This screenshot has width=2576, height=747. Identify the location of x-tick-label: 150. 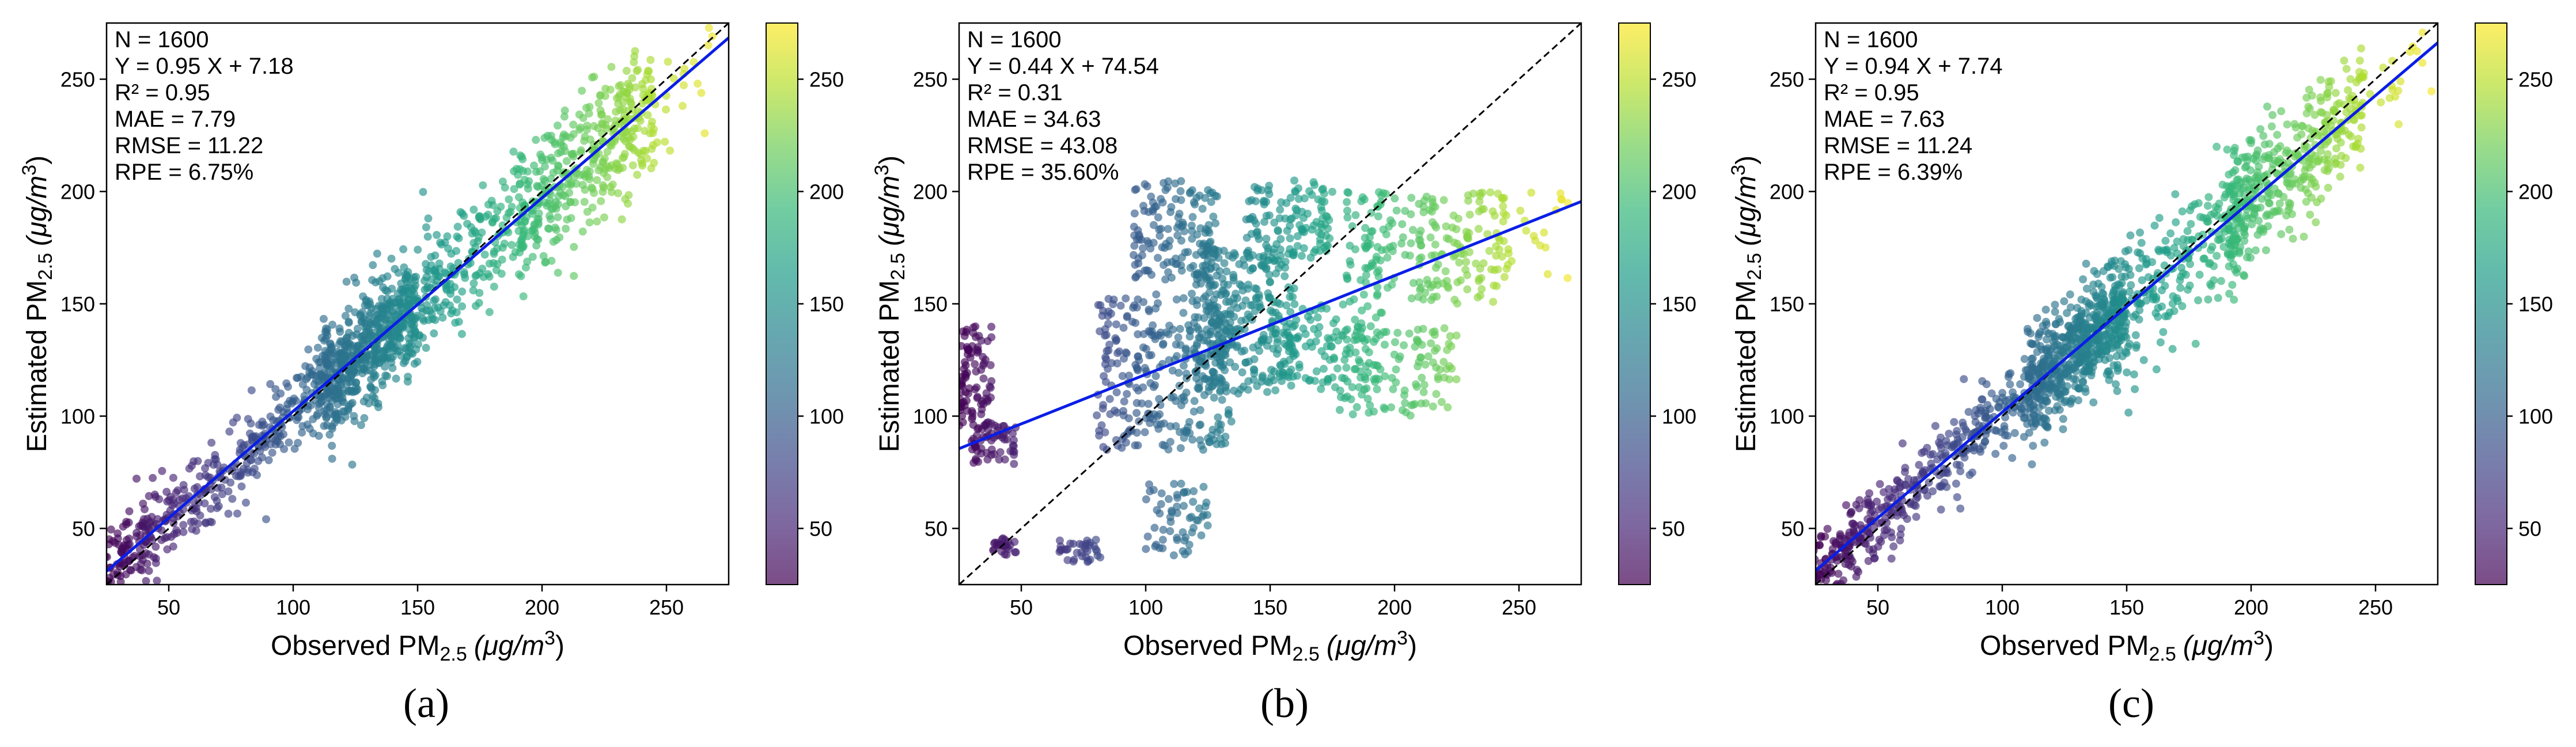
(417, 607).